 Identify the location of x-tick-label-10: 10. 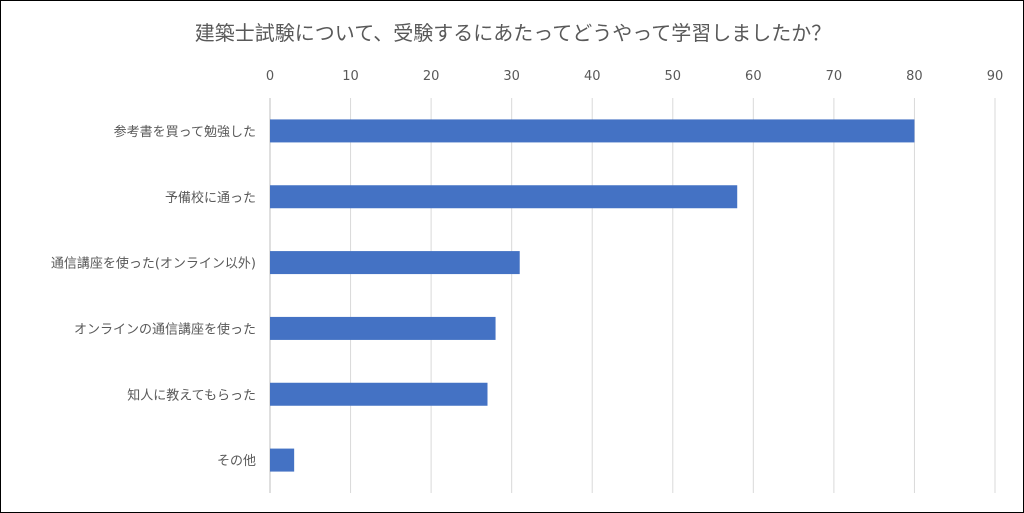
(350, 76).